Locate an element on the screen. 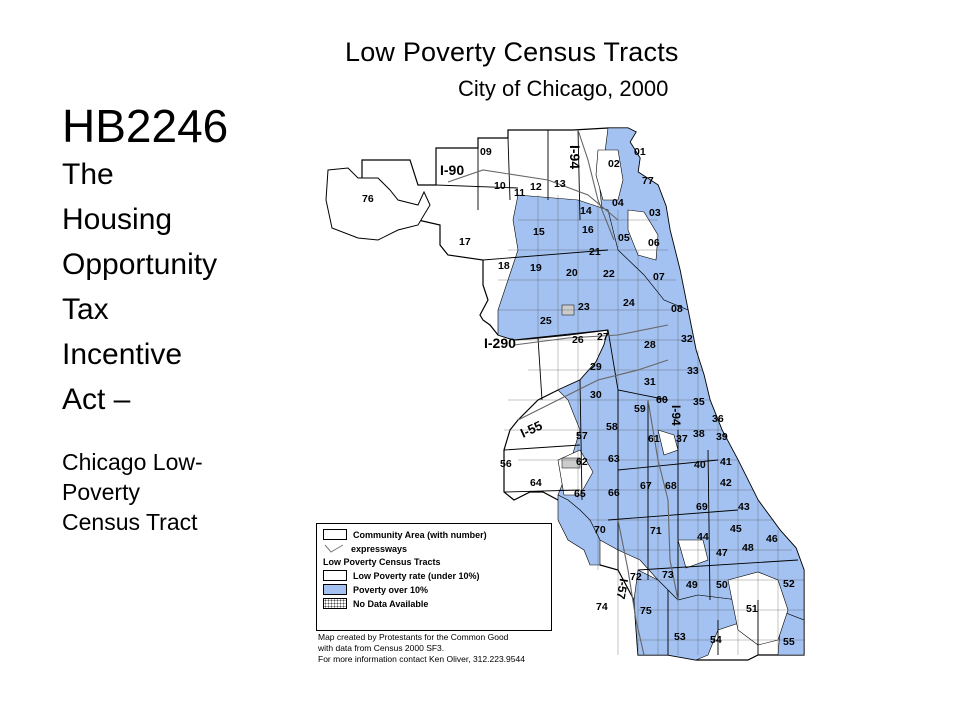 This screenshot has width=960, height=720. highway-label: I-57 is located at coordinates (621, 588).